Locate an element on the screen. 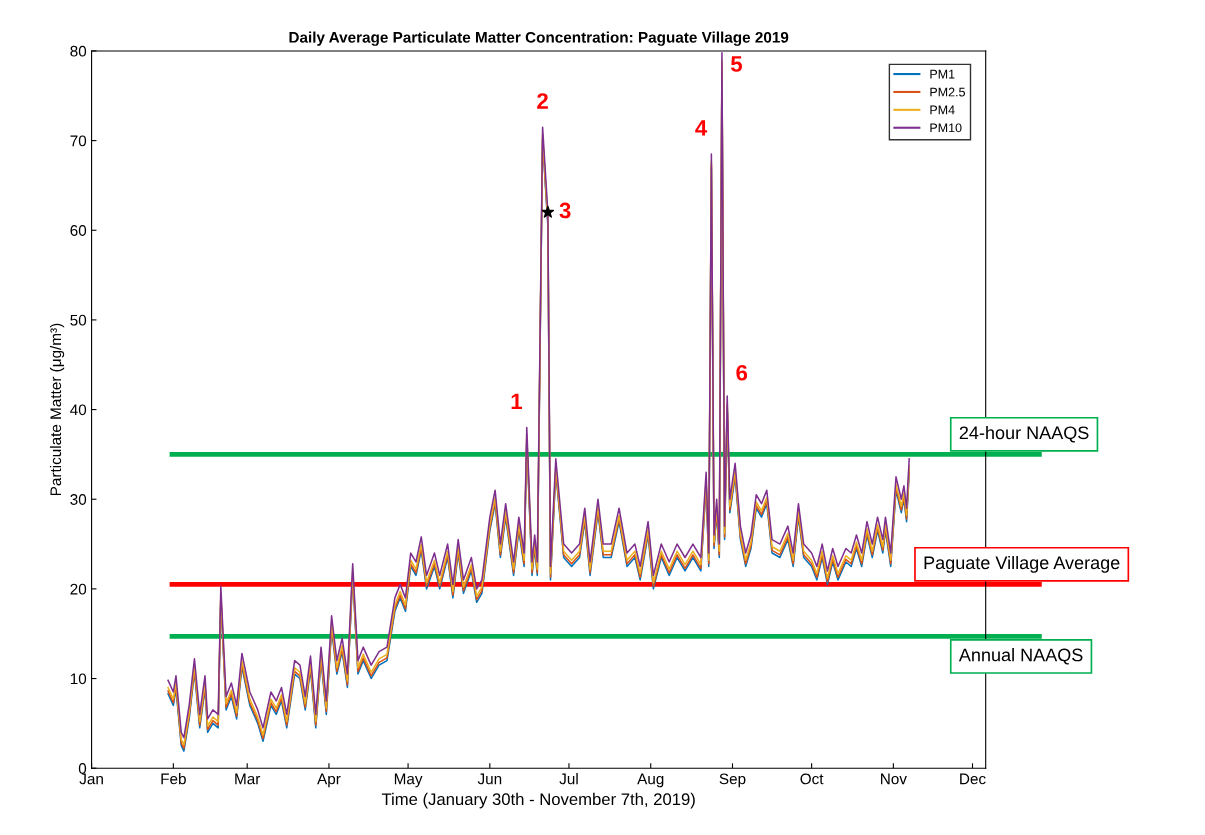 Image resolution: width=1205 pixels, height=835 pixels. x-tick-label: Feb is located at coordinates (173, 779).